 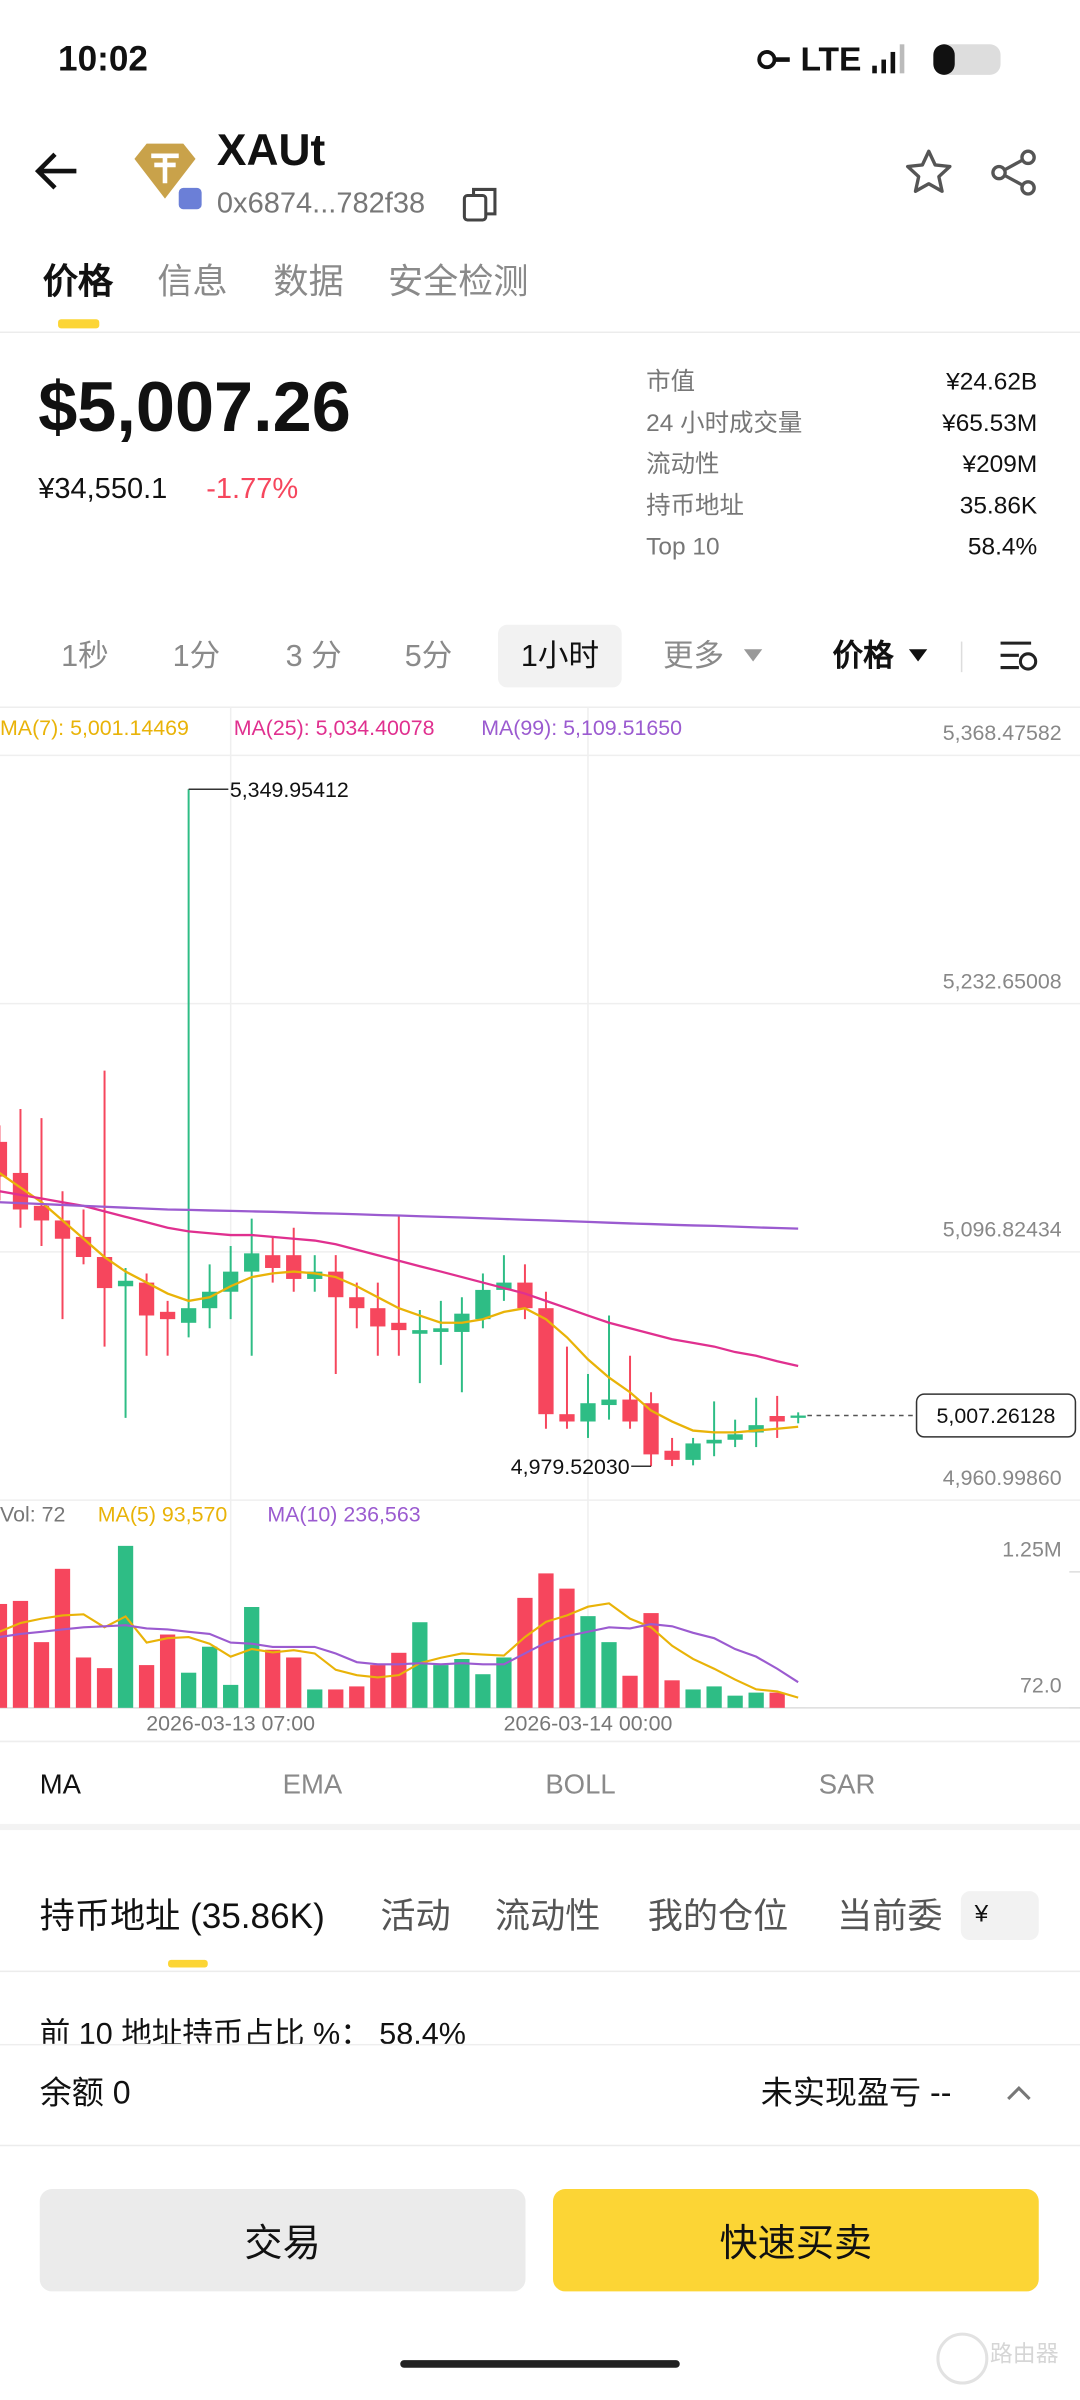 What do you see at coordinates (1000, 465) in the screenshot?
I see `stat-value: ¥209M` at bounding box center [1000, 465].